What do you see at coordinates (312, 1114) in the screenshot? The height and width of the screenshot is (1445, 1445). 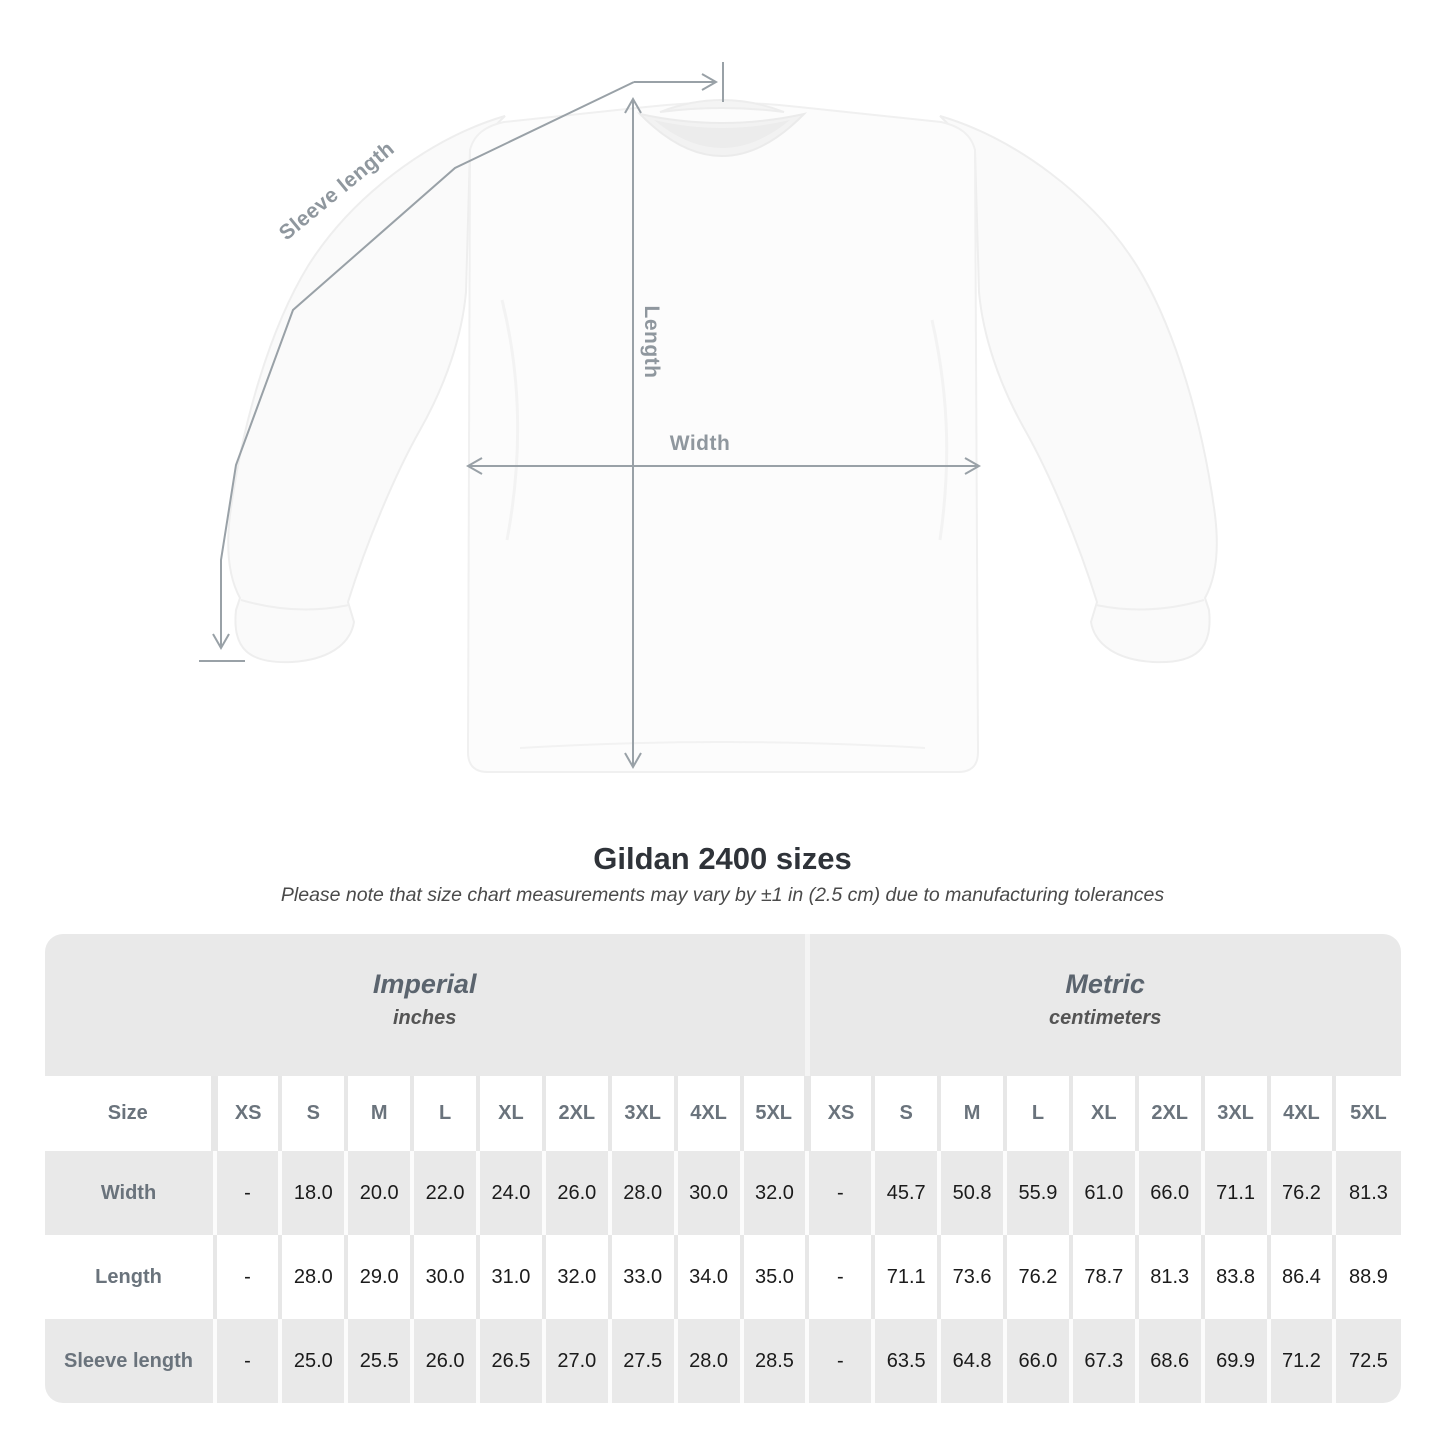 I see `size-header-imperial: S` at bounding box center [312, 1114].